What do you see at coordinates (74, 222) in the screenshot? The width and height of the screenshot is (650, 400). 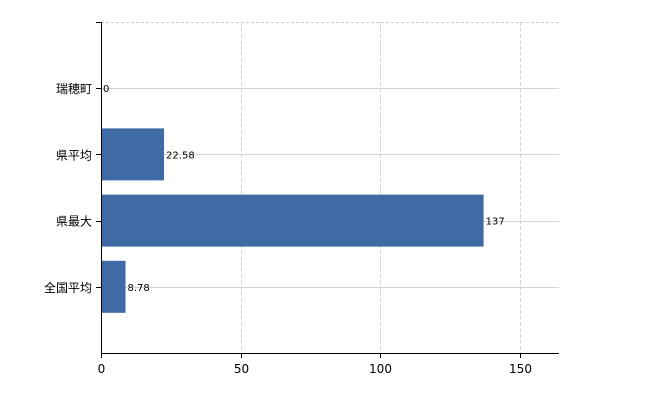 I see `y-tick-label: 県最大` at bounding box center [74, 222].